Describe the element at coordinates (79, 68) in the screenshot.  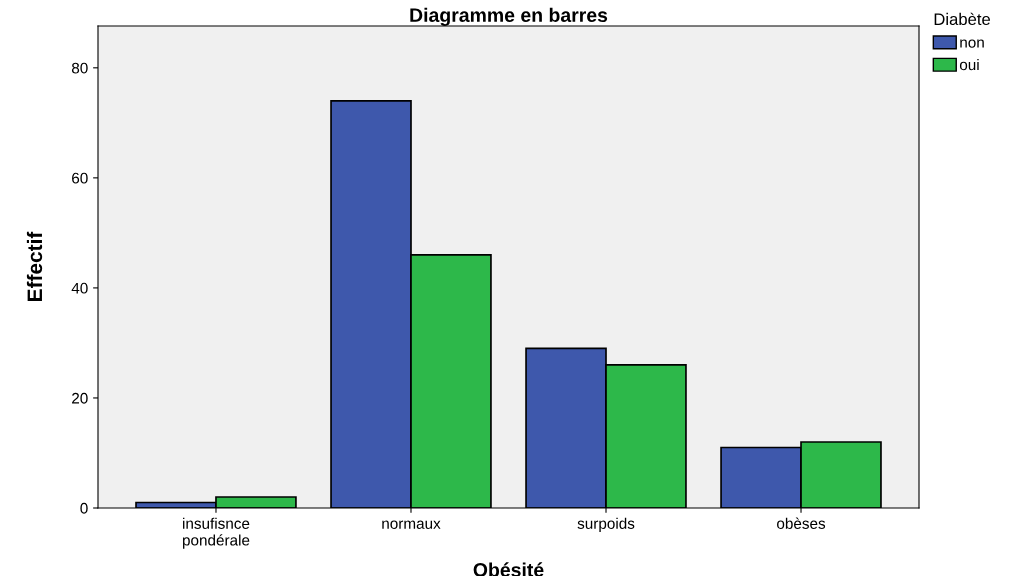
I see `y-tick-label: 80` at that location.